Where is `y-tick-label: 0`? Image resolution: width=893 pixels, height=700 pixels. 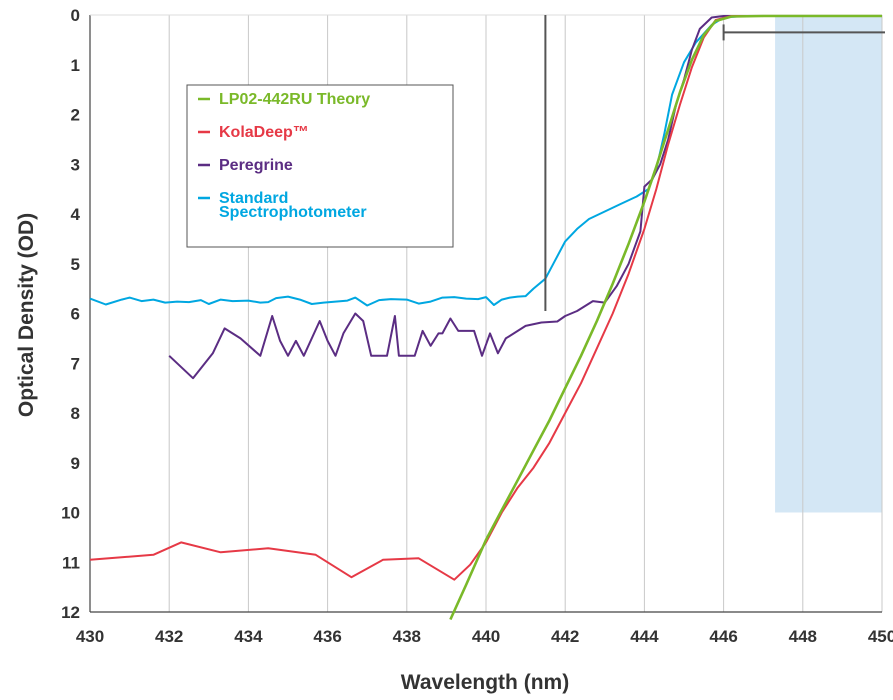
y-tick-label: 0 is located at coordinates (75, 15).